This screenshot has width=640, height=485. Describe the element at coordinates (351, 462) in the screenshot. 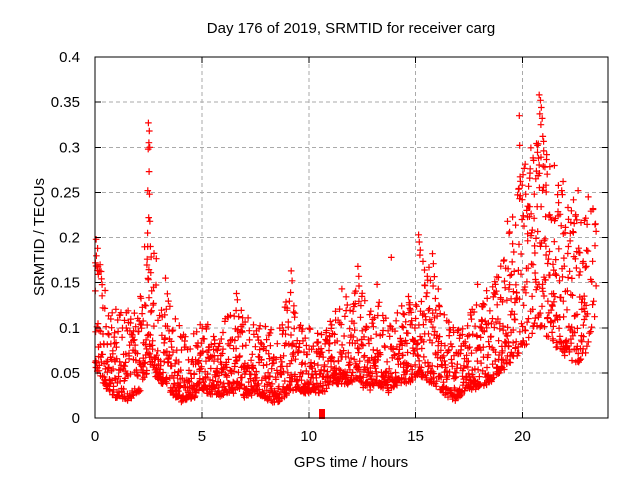

I see `x-axis-label: GPS time / hours` at that location.